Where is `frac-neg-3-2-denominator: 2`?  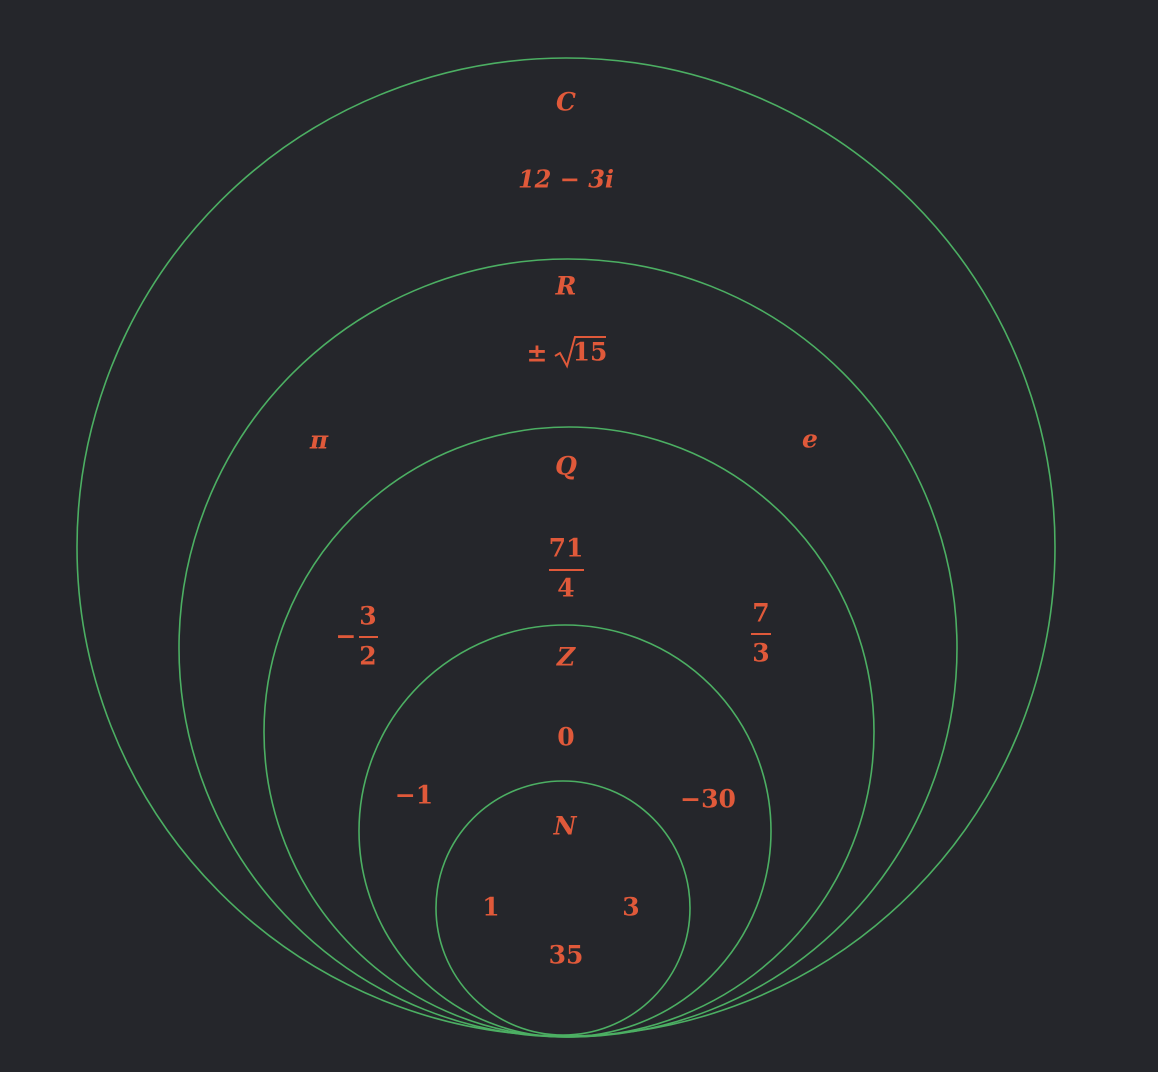 frac-neg-3-2-denominator: 2 is located at coordinates (367, 656).